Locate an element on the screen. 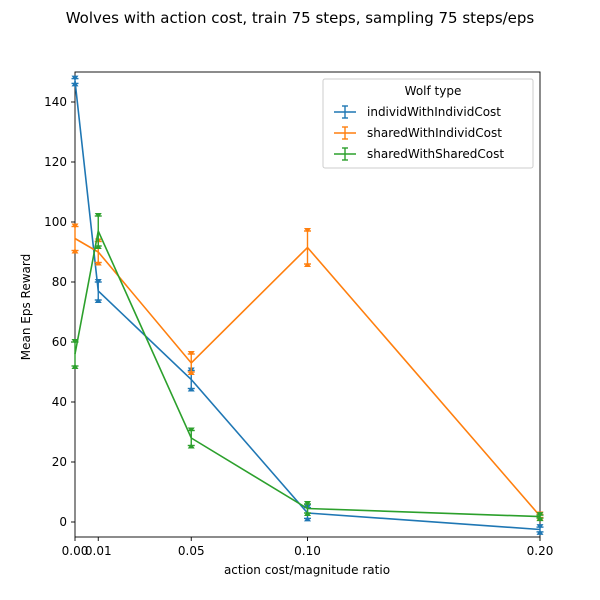 The image size is (600, 600). x-tick-label: 0.10 is located at coordinates (307, 551).